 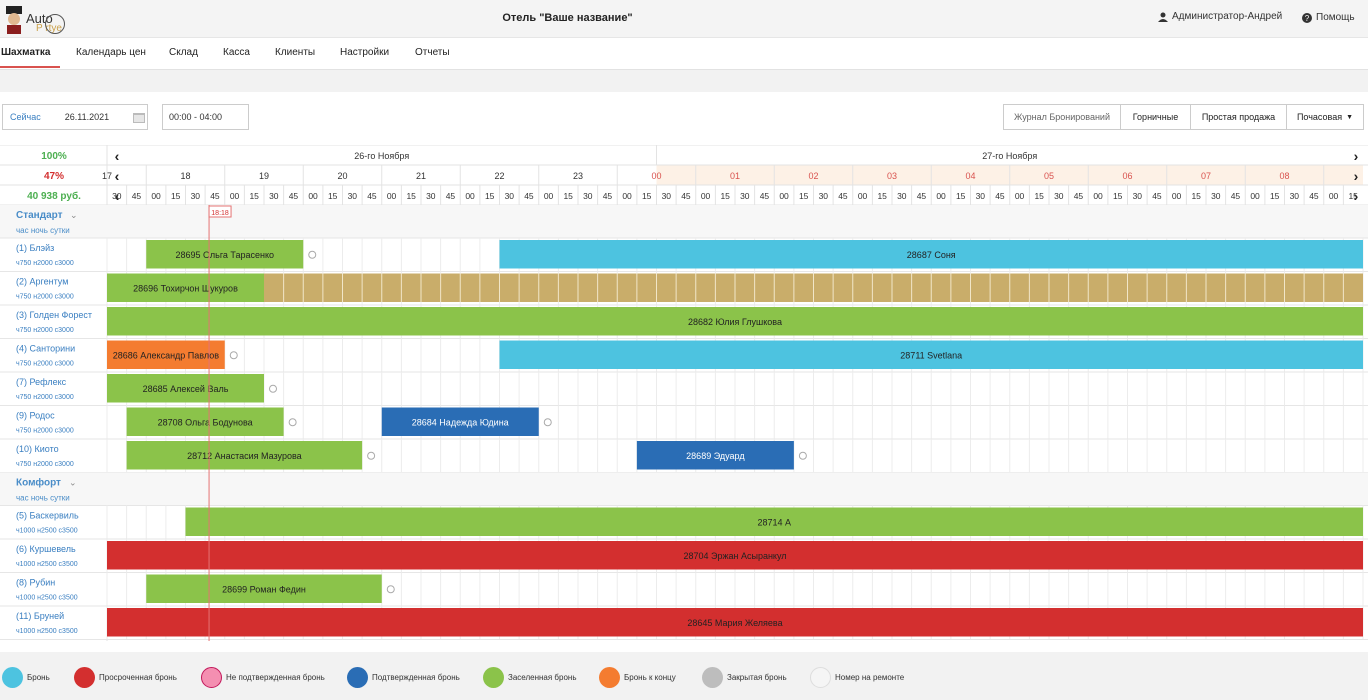 I want to click on booking-label: 28714 А, so click(x=774, y=522).